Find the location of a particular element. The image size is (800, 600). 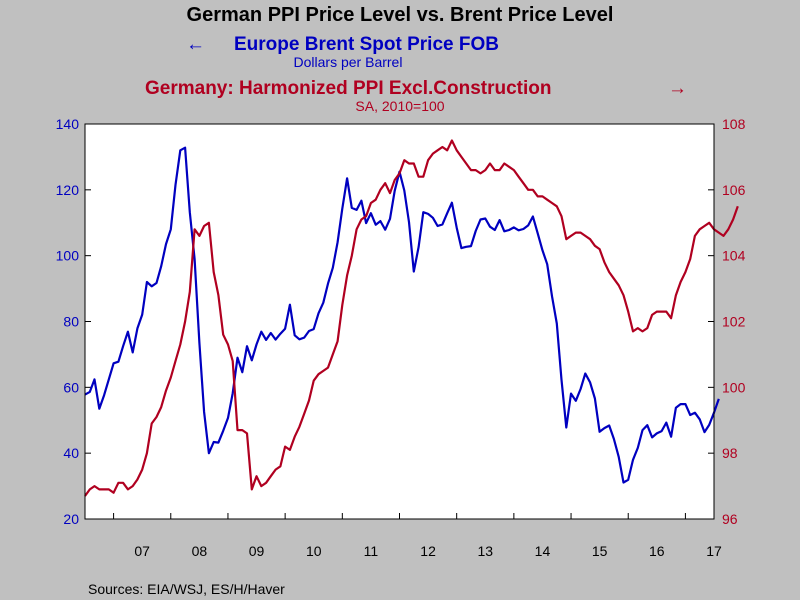

x-tick-label: 15 is located at coordinates (600, 551).